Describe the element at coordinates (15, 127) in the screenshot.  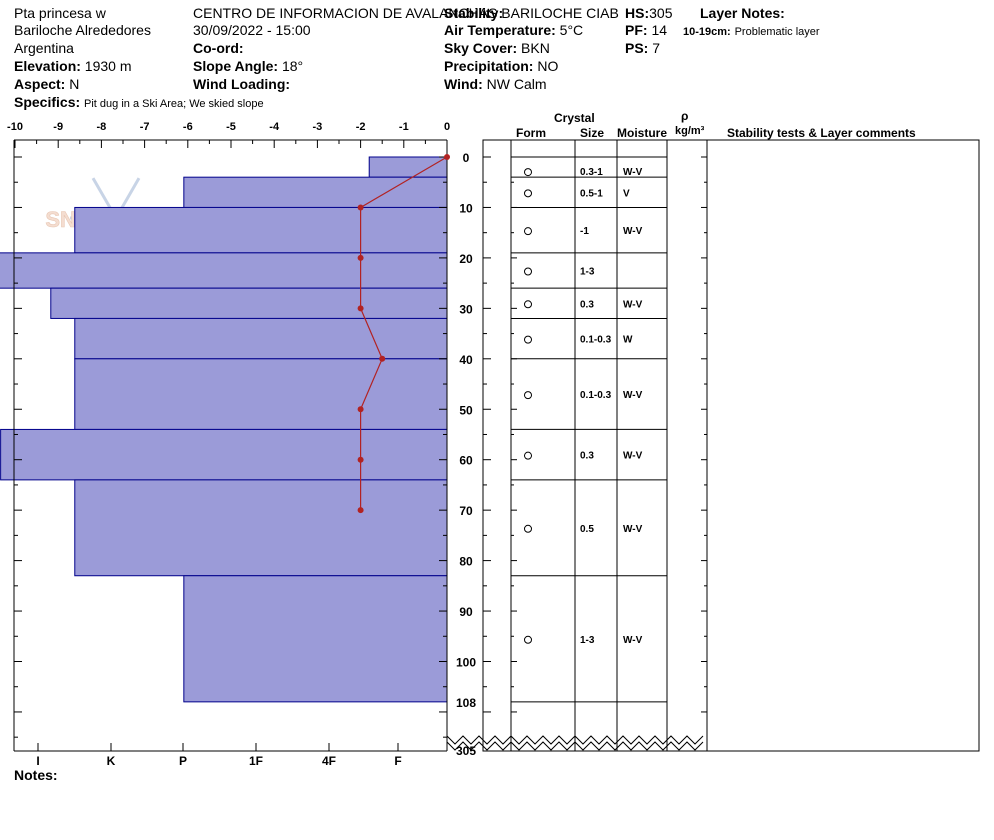
I see `temp-tick-label: -10` at that location.